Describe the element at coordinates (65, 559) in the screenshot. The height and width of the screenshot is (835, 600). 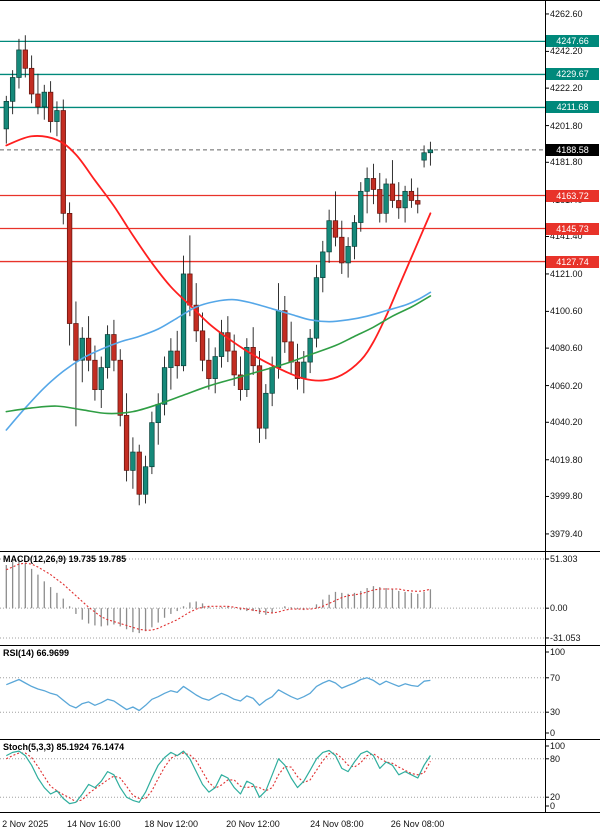
I see `macd-panel-title: MACD(12,26,9) 19.735 19.785` at that location.